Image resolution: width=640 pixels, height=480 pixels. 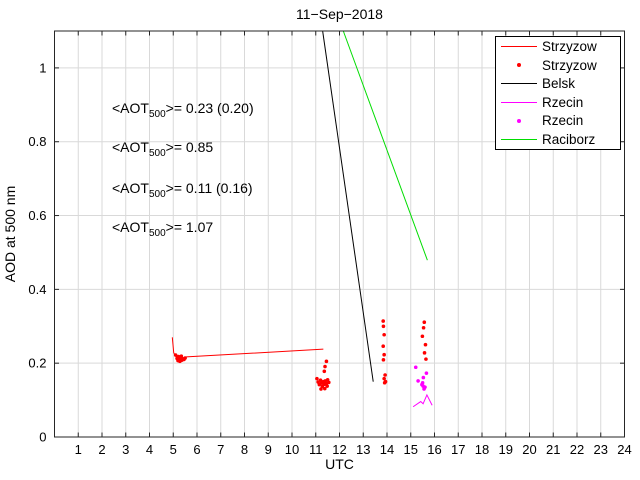 I want to click on x-tick-label: 5, so click(x=173, y=449).